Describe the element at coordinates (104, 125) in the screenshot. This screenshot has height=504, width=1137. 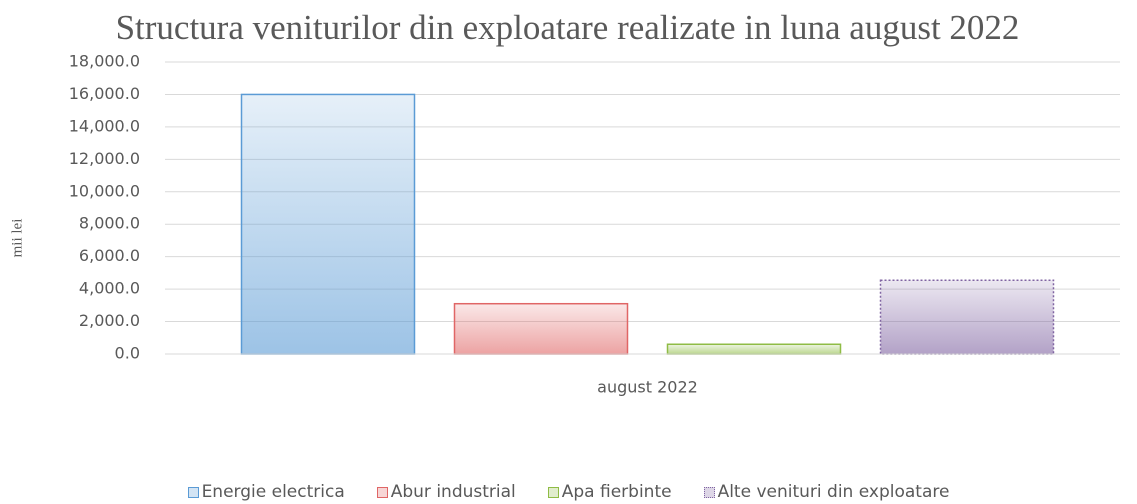
I see `y-tick-label: 14,000.0` at that location.